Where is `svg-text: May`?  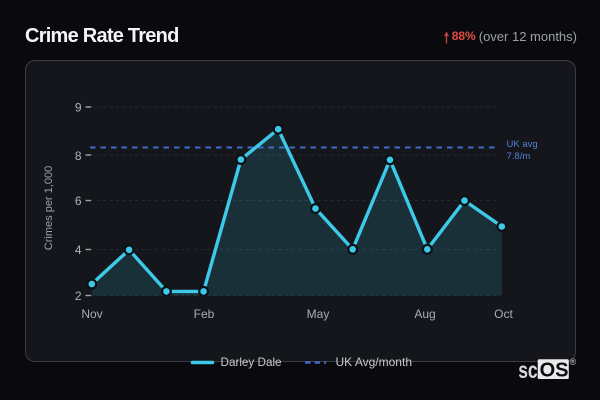 svg-text: May is located at coordinates (318, 314).